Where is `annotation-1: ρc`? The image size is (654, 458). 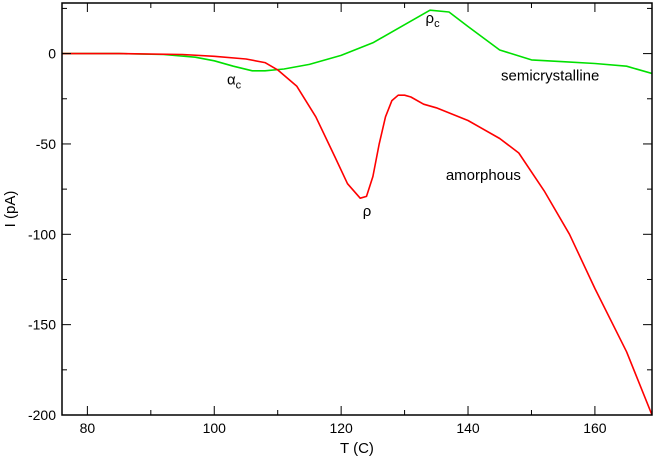 annotation-1: ρc is located at coordinates (433, 20).